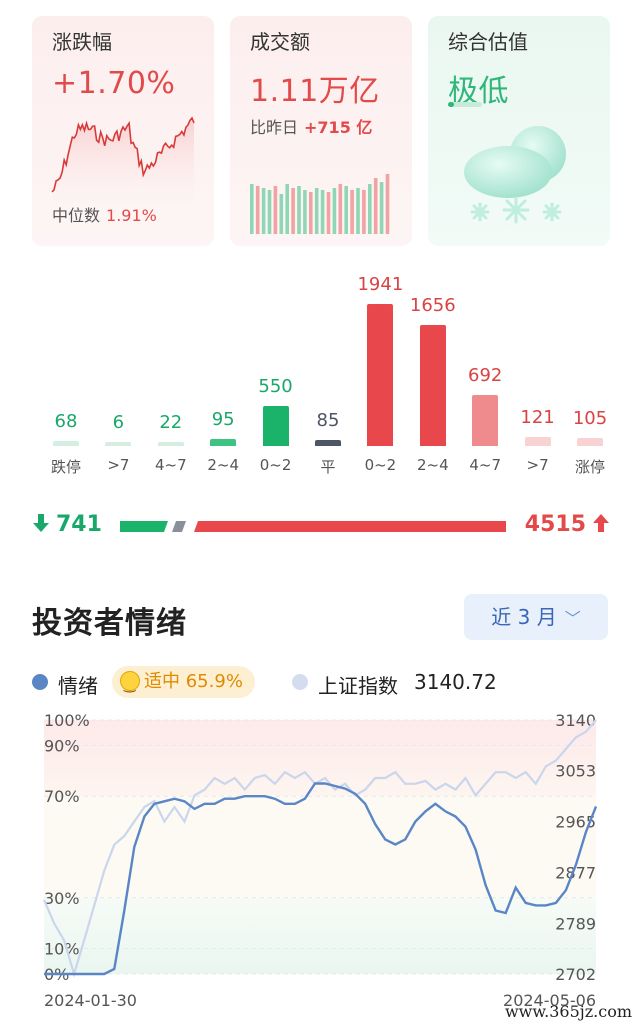  Describe the element at coordinates (183, 683) in the screenshot. I see `mood-badge: 适中 65.9%` at that location.